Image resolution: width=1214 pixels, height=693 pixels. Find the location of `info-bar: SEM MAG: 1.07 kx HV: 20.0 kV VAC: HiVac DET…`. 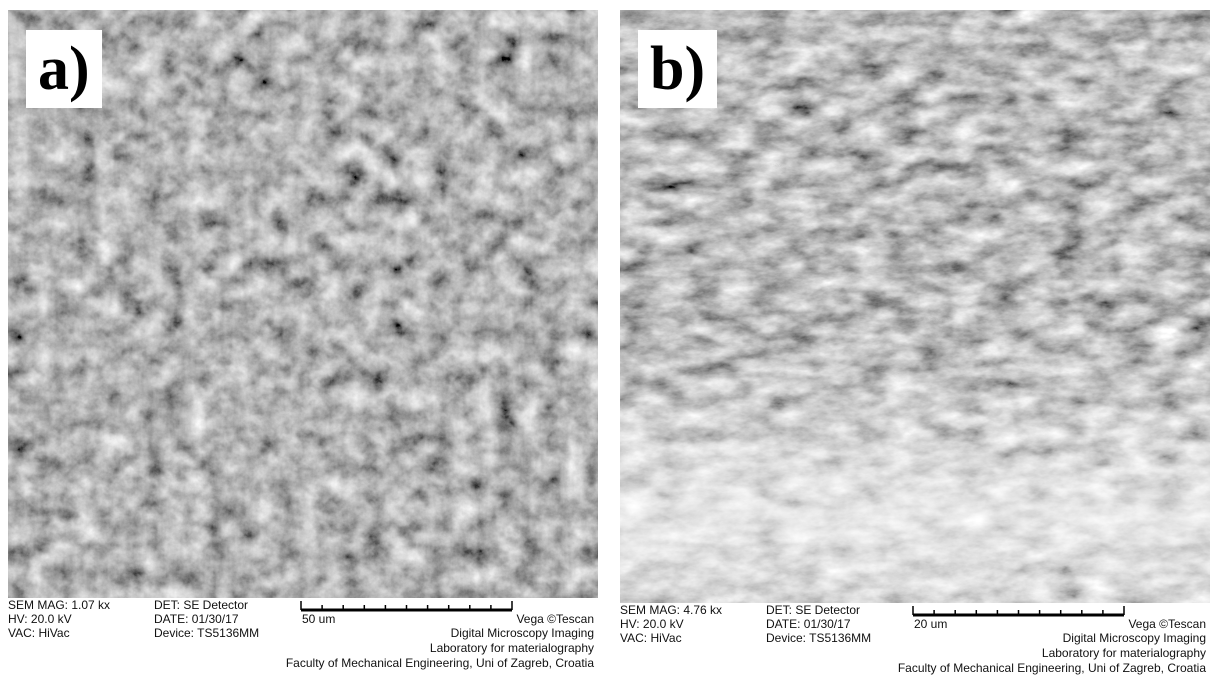

info-bar: SEM MAG: 1.07 kx HV: 20.0 kV VAC: HiVac DET… is located at coordinates (303, 643).